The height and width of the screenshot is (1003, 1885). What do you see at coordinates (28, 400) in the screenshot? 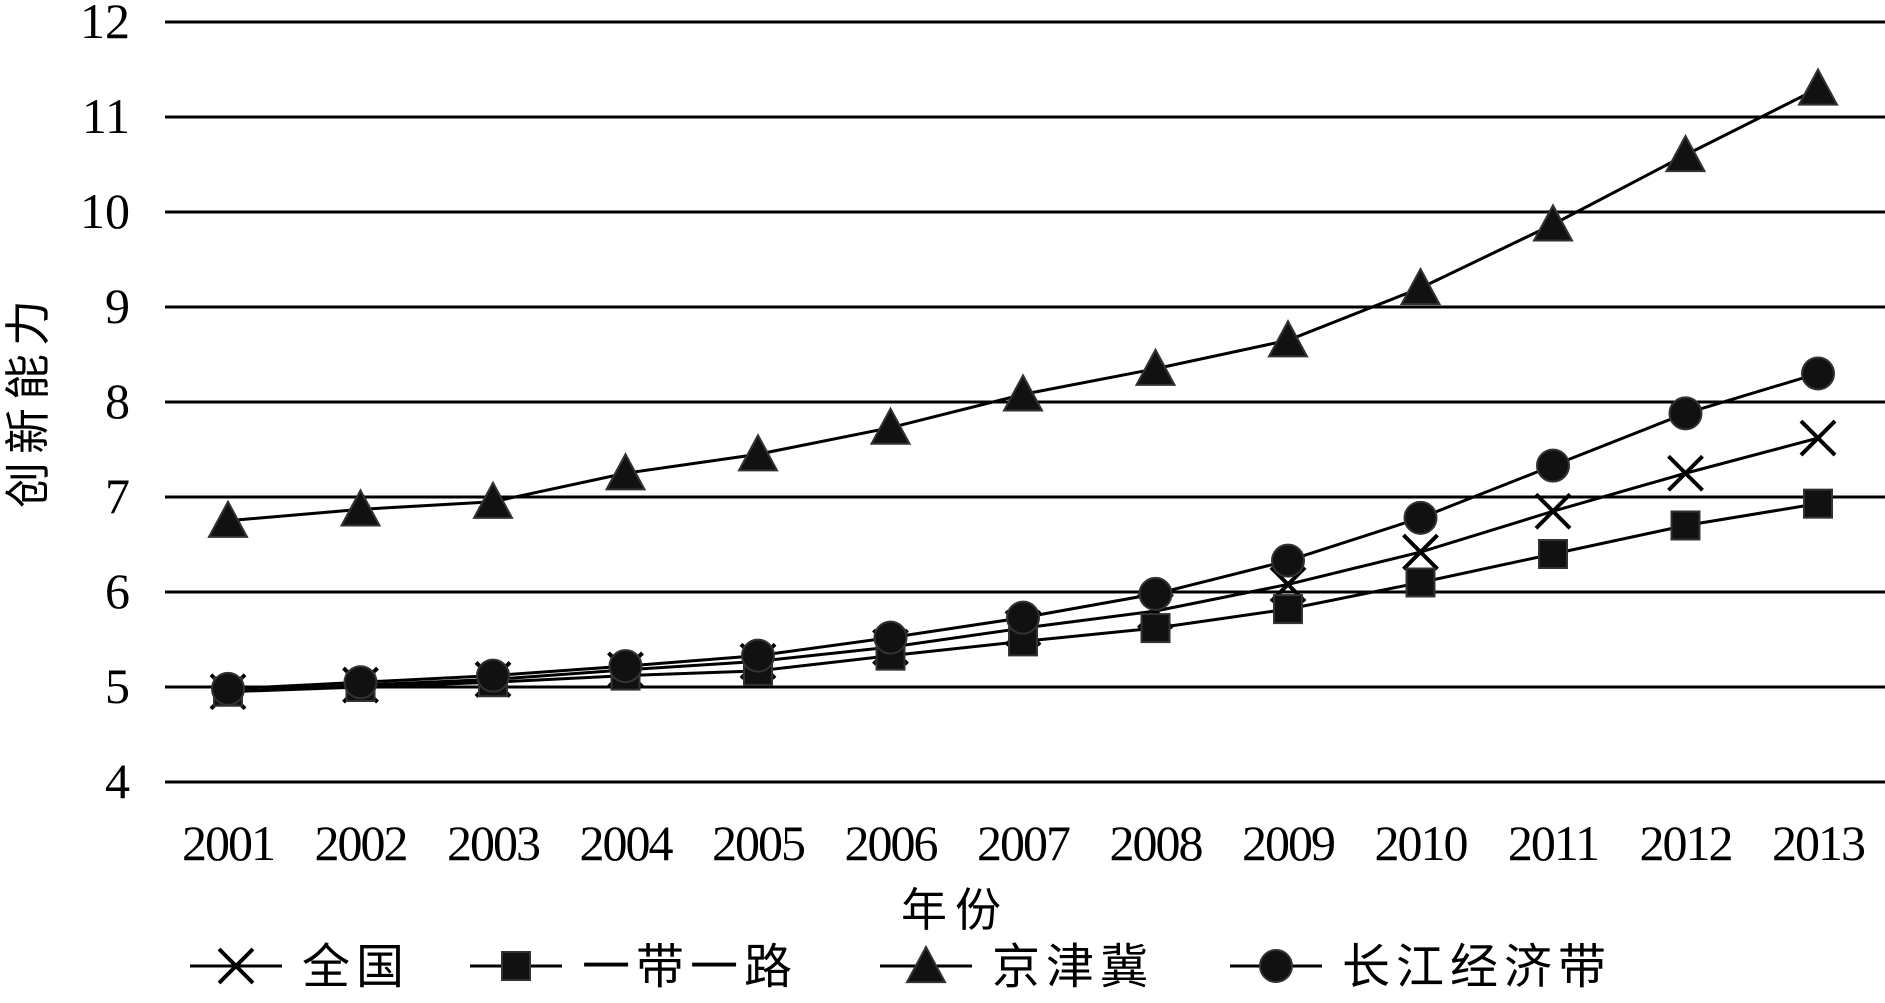
I see `y-axis-label: 创新能力` at bounding box center [28, 400].